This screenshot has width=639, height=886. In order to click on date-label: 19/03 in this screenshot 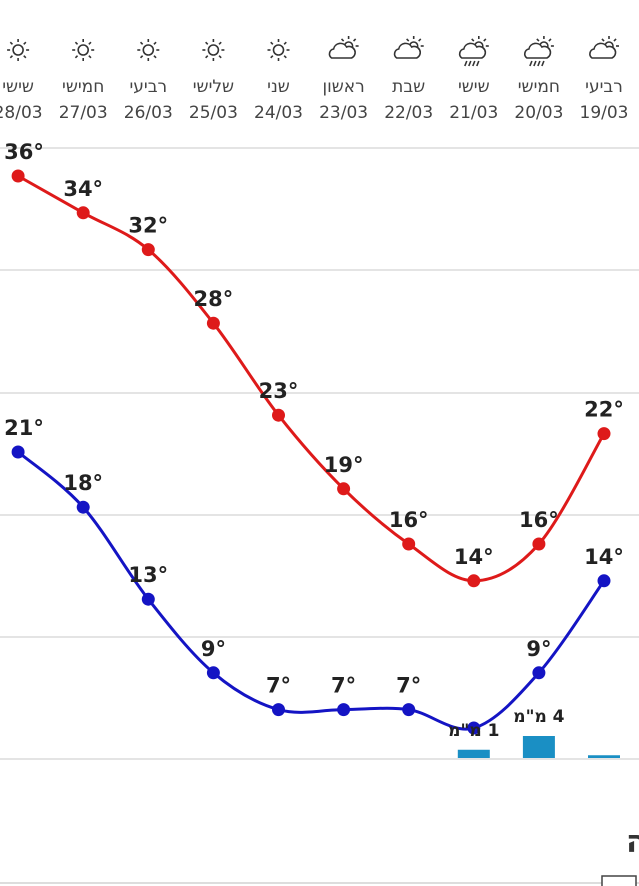, I will do `click(604, 113)`.